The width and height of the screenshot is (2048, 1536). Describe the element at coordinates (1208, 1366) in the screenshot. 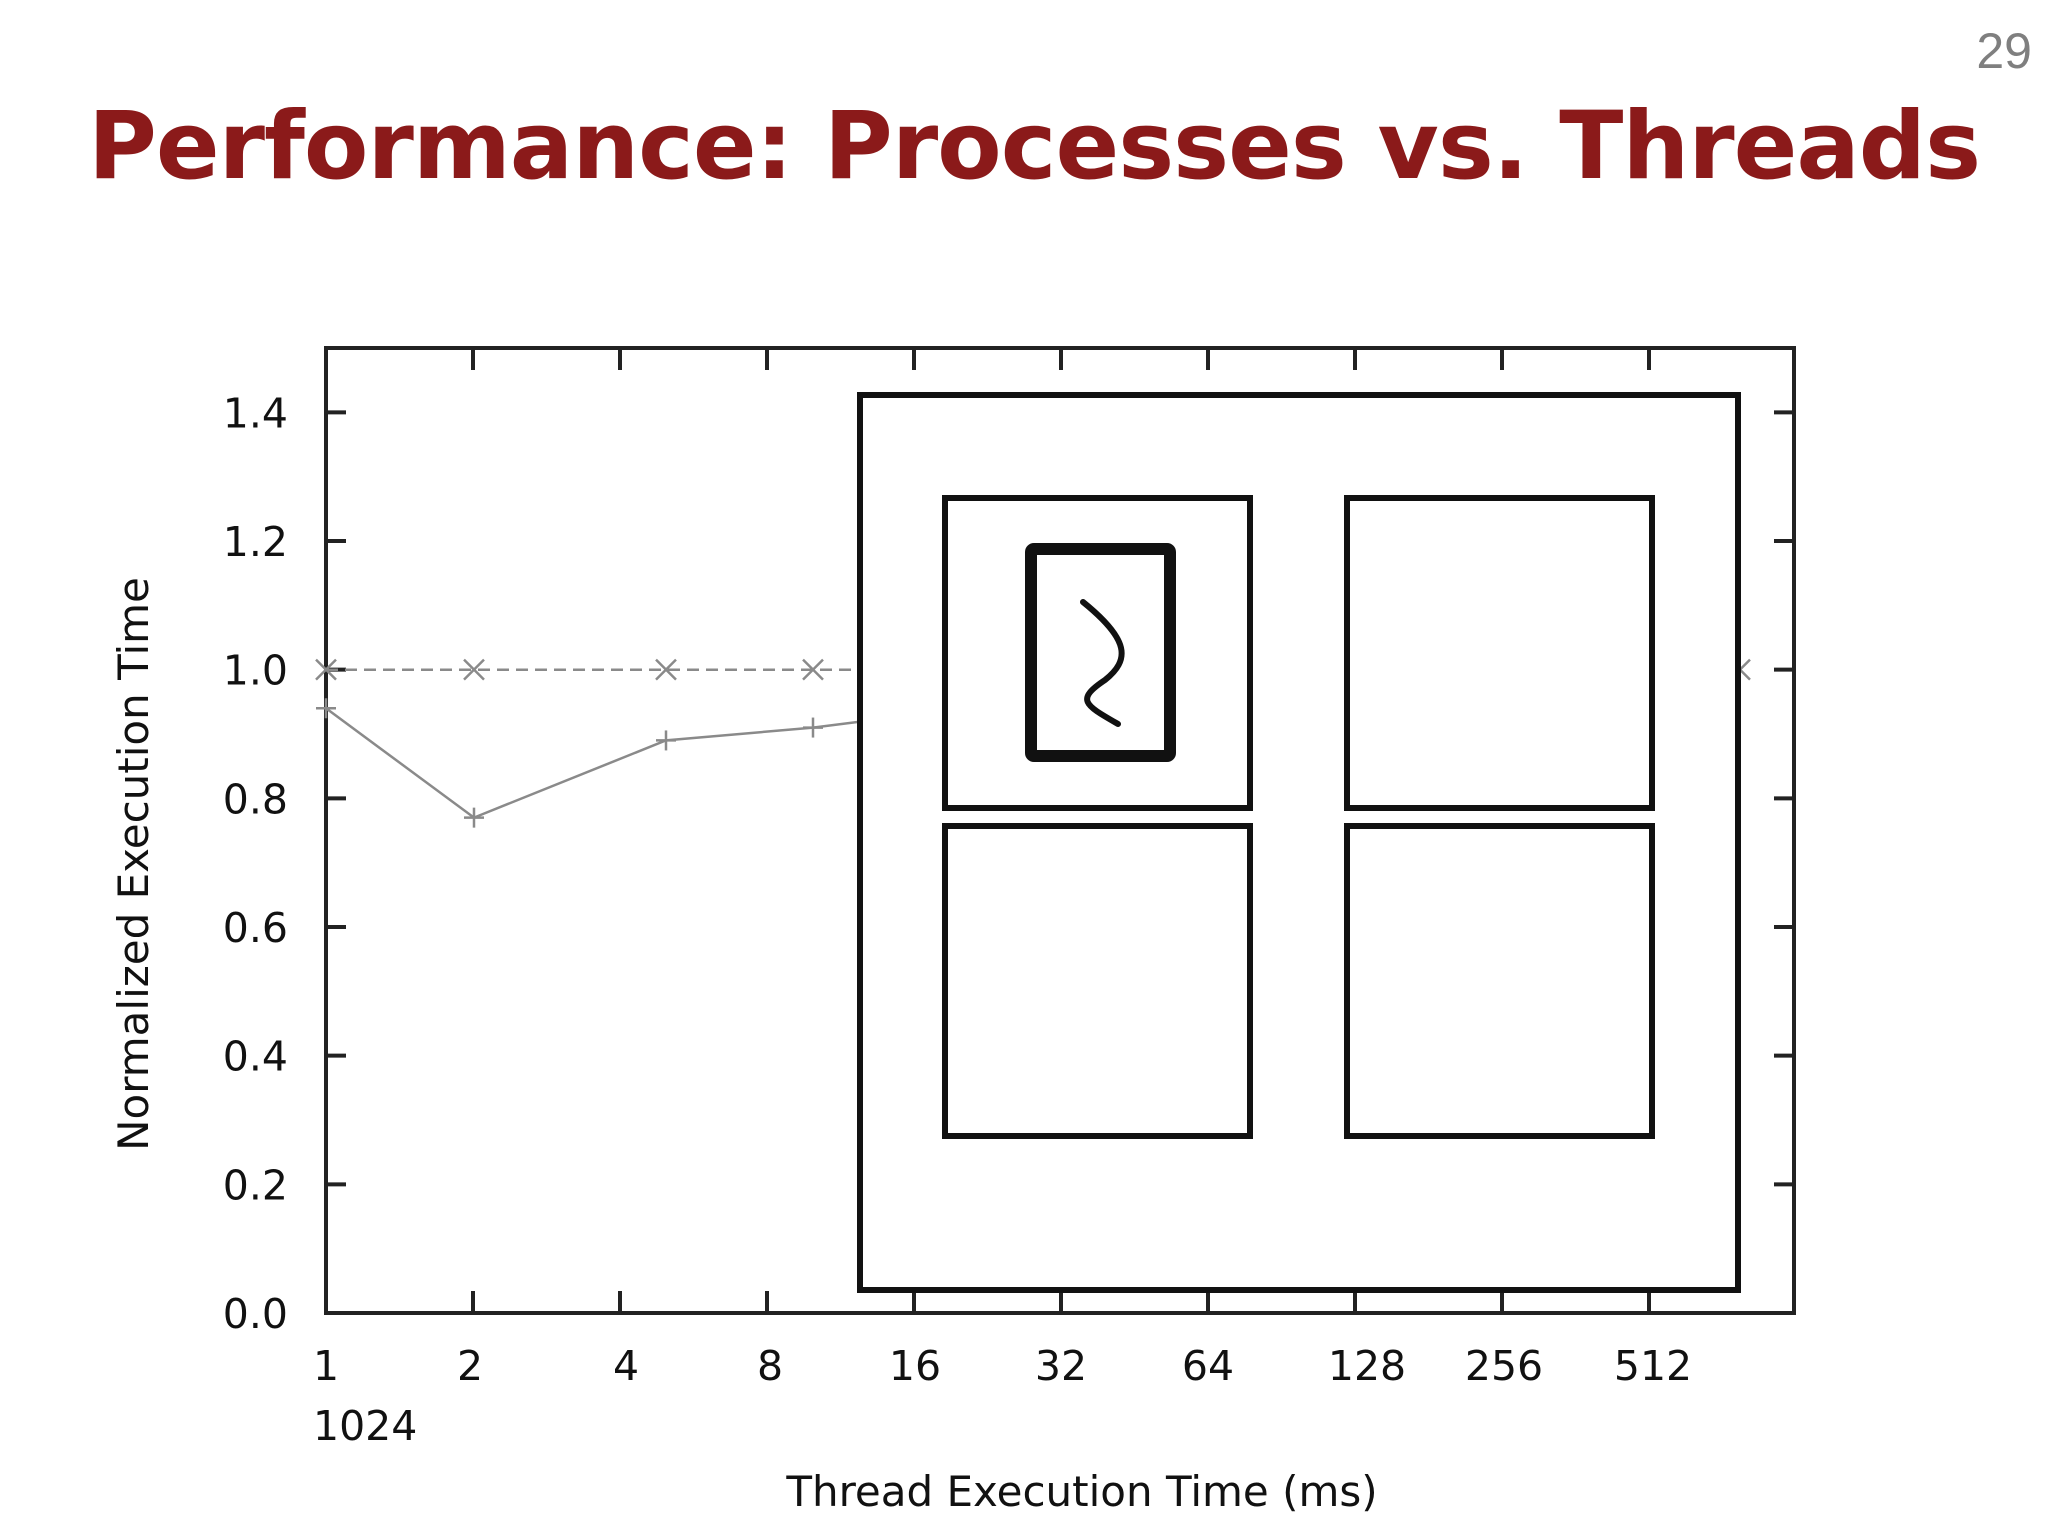

I see `x-tick-label: 64` at that location.